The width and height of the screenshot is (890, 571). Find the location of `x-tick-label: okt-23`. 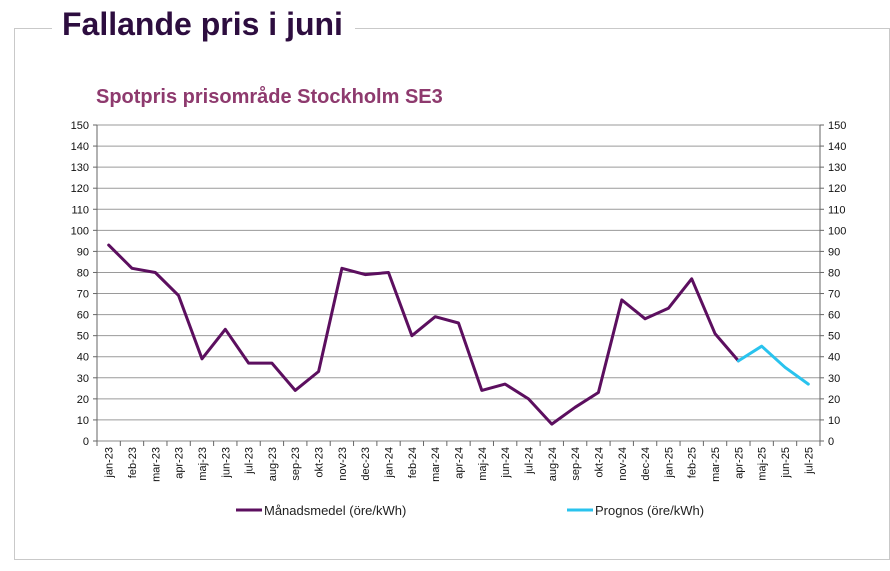

x-tick-label: okt-23 is located at coordinates (320, 462).